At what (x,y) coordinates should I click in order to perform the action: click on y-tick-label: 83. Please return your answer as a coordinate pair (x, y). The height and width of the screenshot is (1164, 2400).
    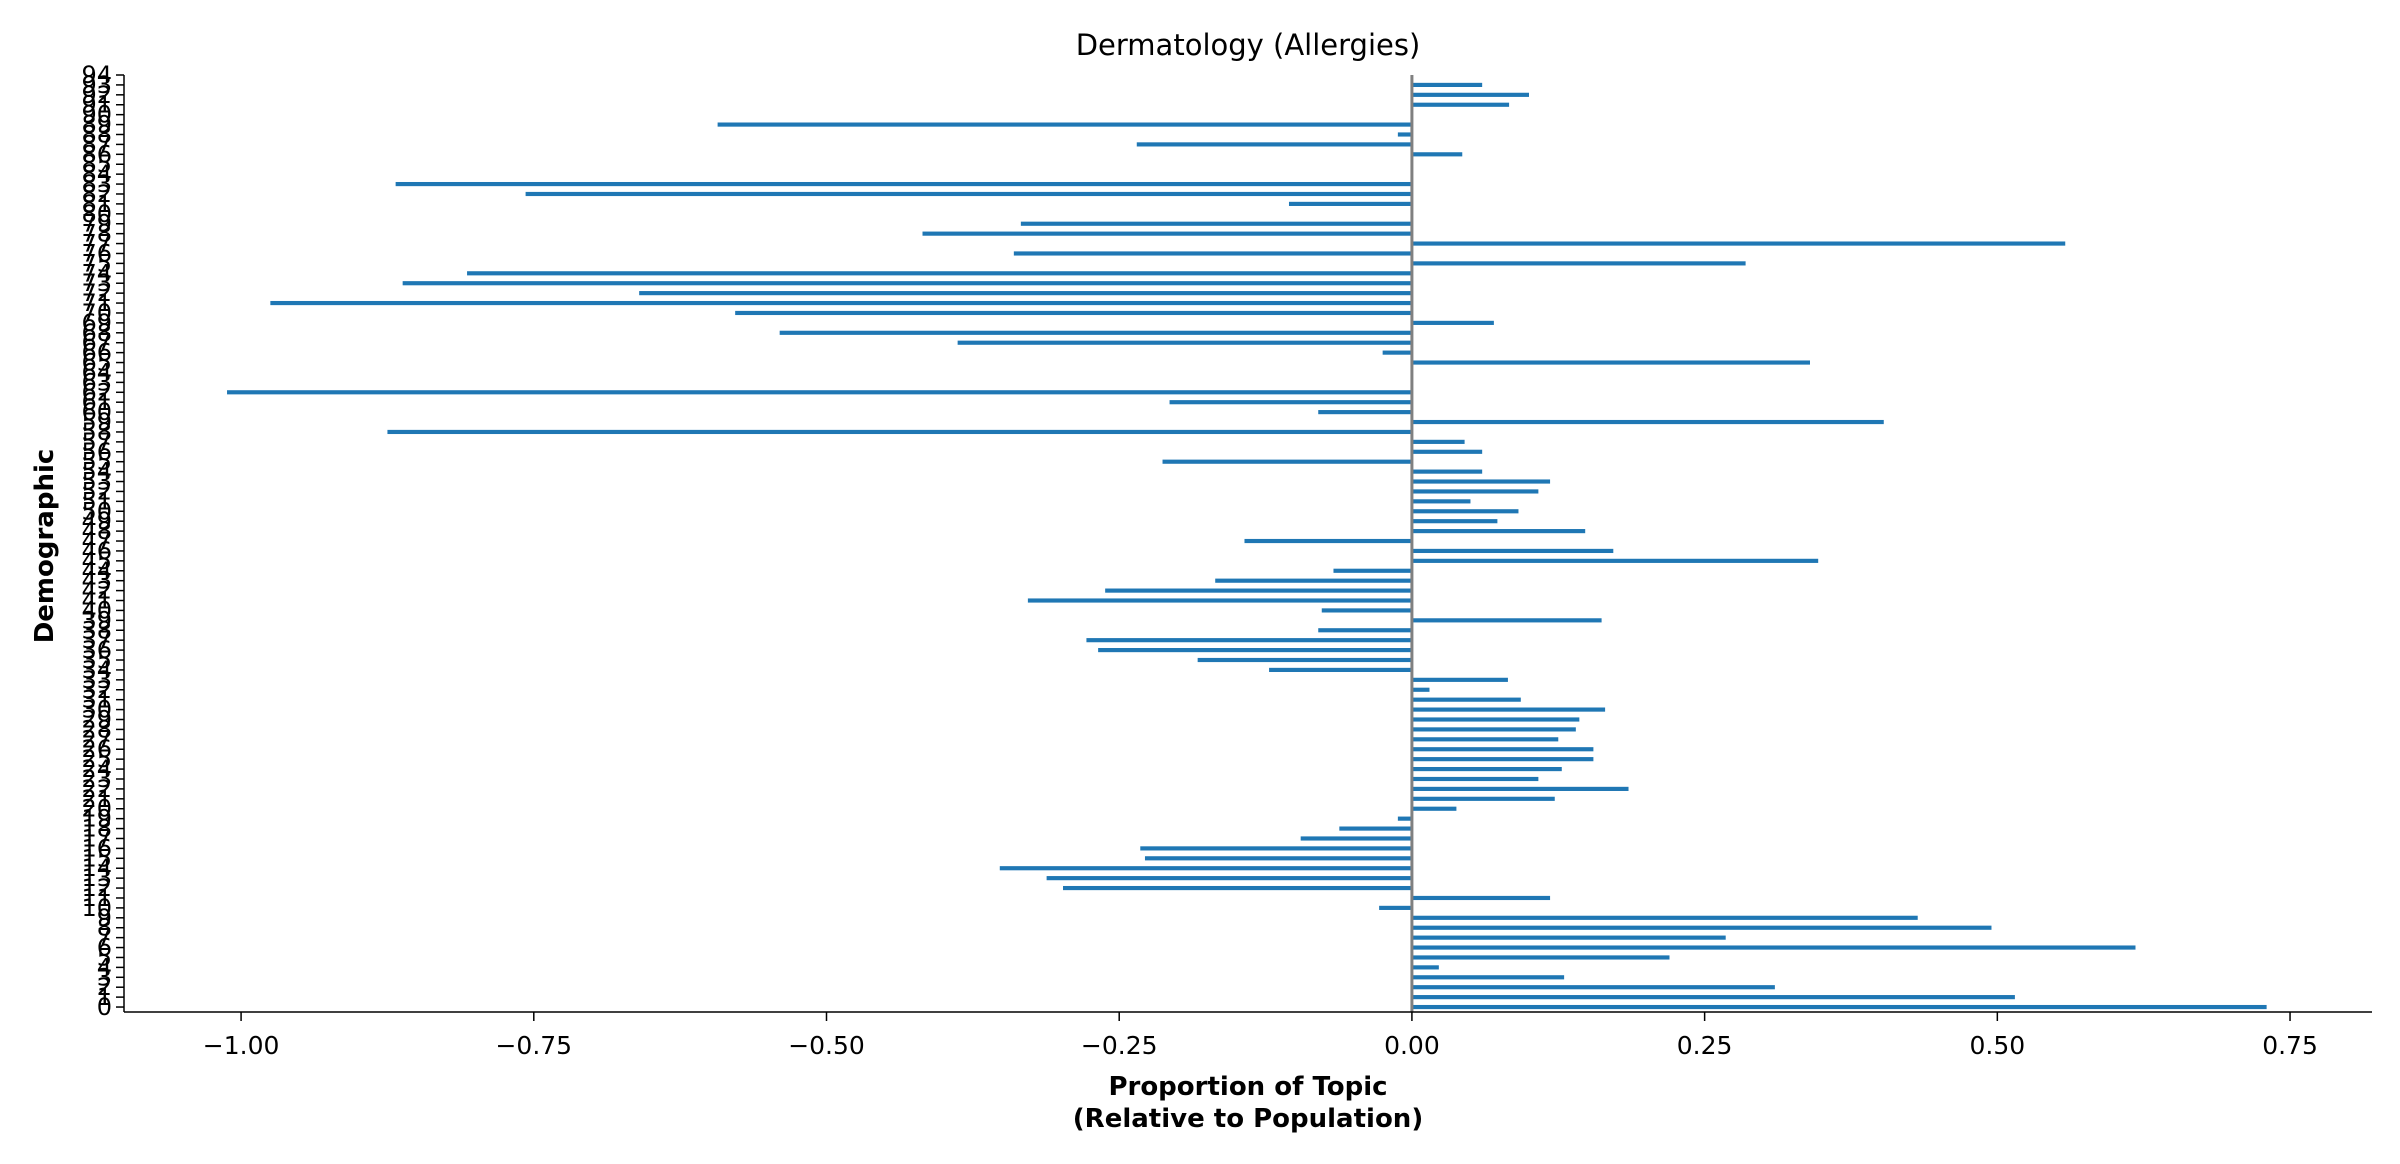
    Looking at the image, I should click on (96, 184).